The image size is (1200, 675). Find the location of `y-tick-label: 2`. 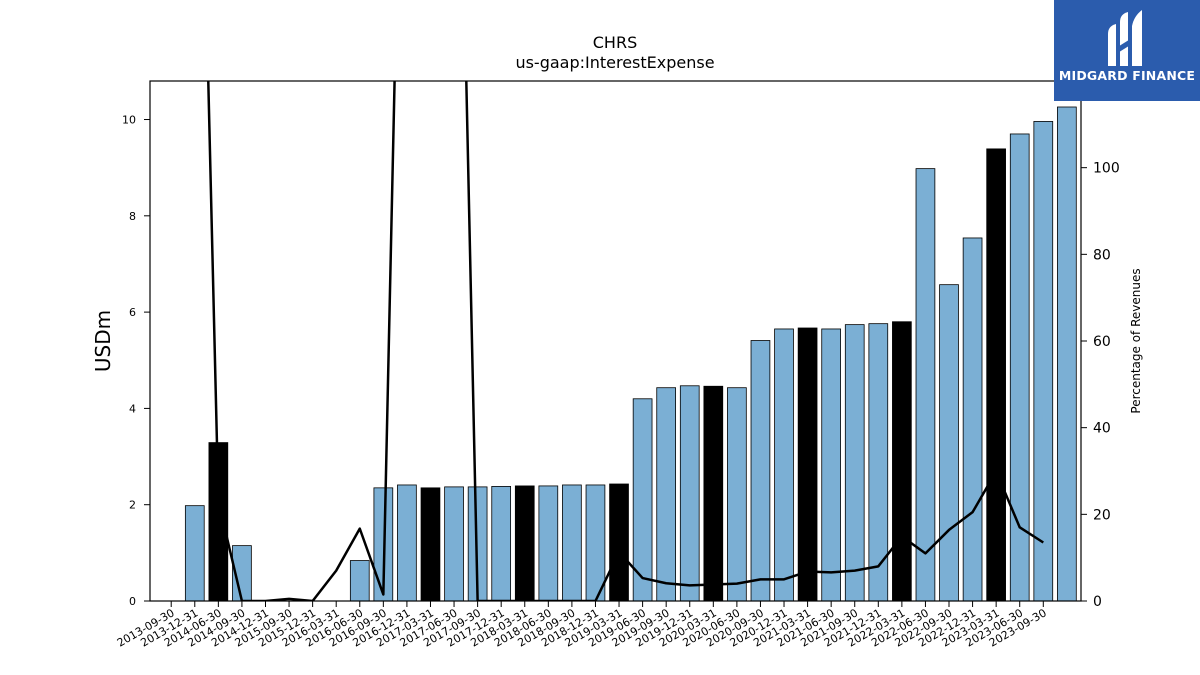

y-tick-label: 2 is located at coordinates (132, 505).